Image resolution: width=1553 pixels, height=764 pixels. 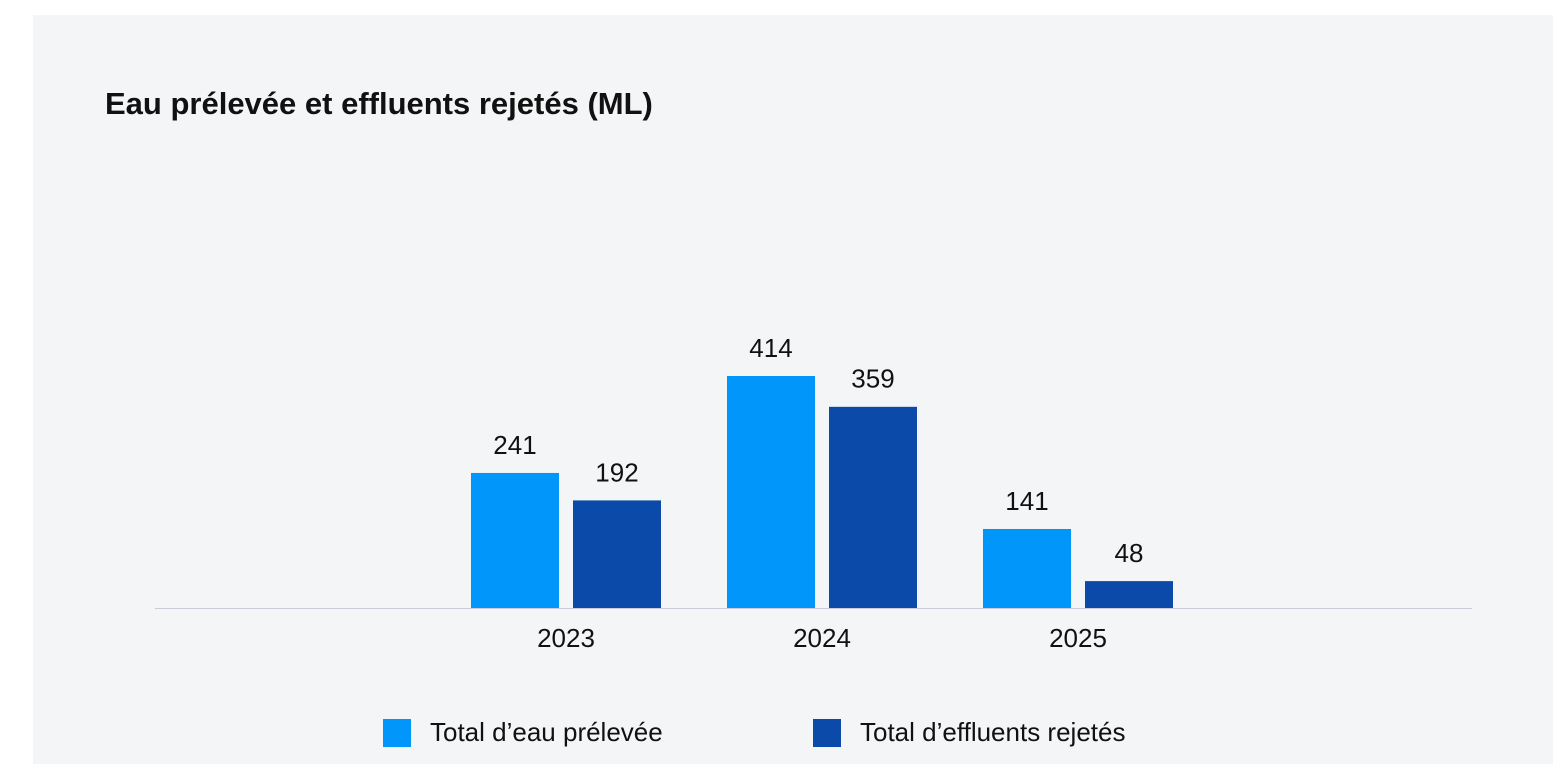 I want to click on x-tick-label: 2024, so click(x=822, y=638).